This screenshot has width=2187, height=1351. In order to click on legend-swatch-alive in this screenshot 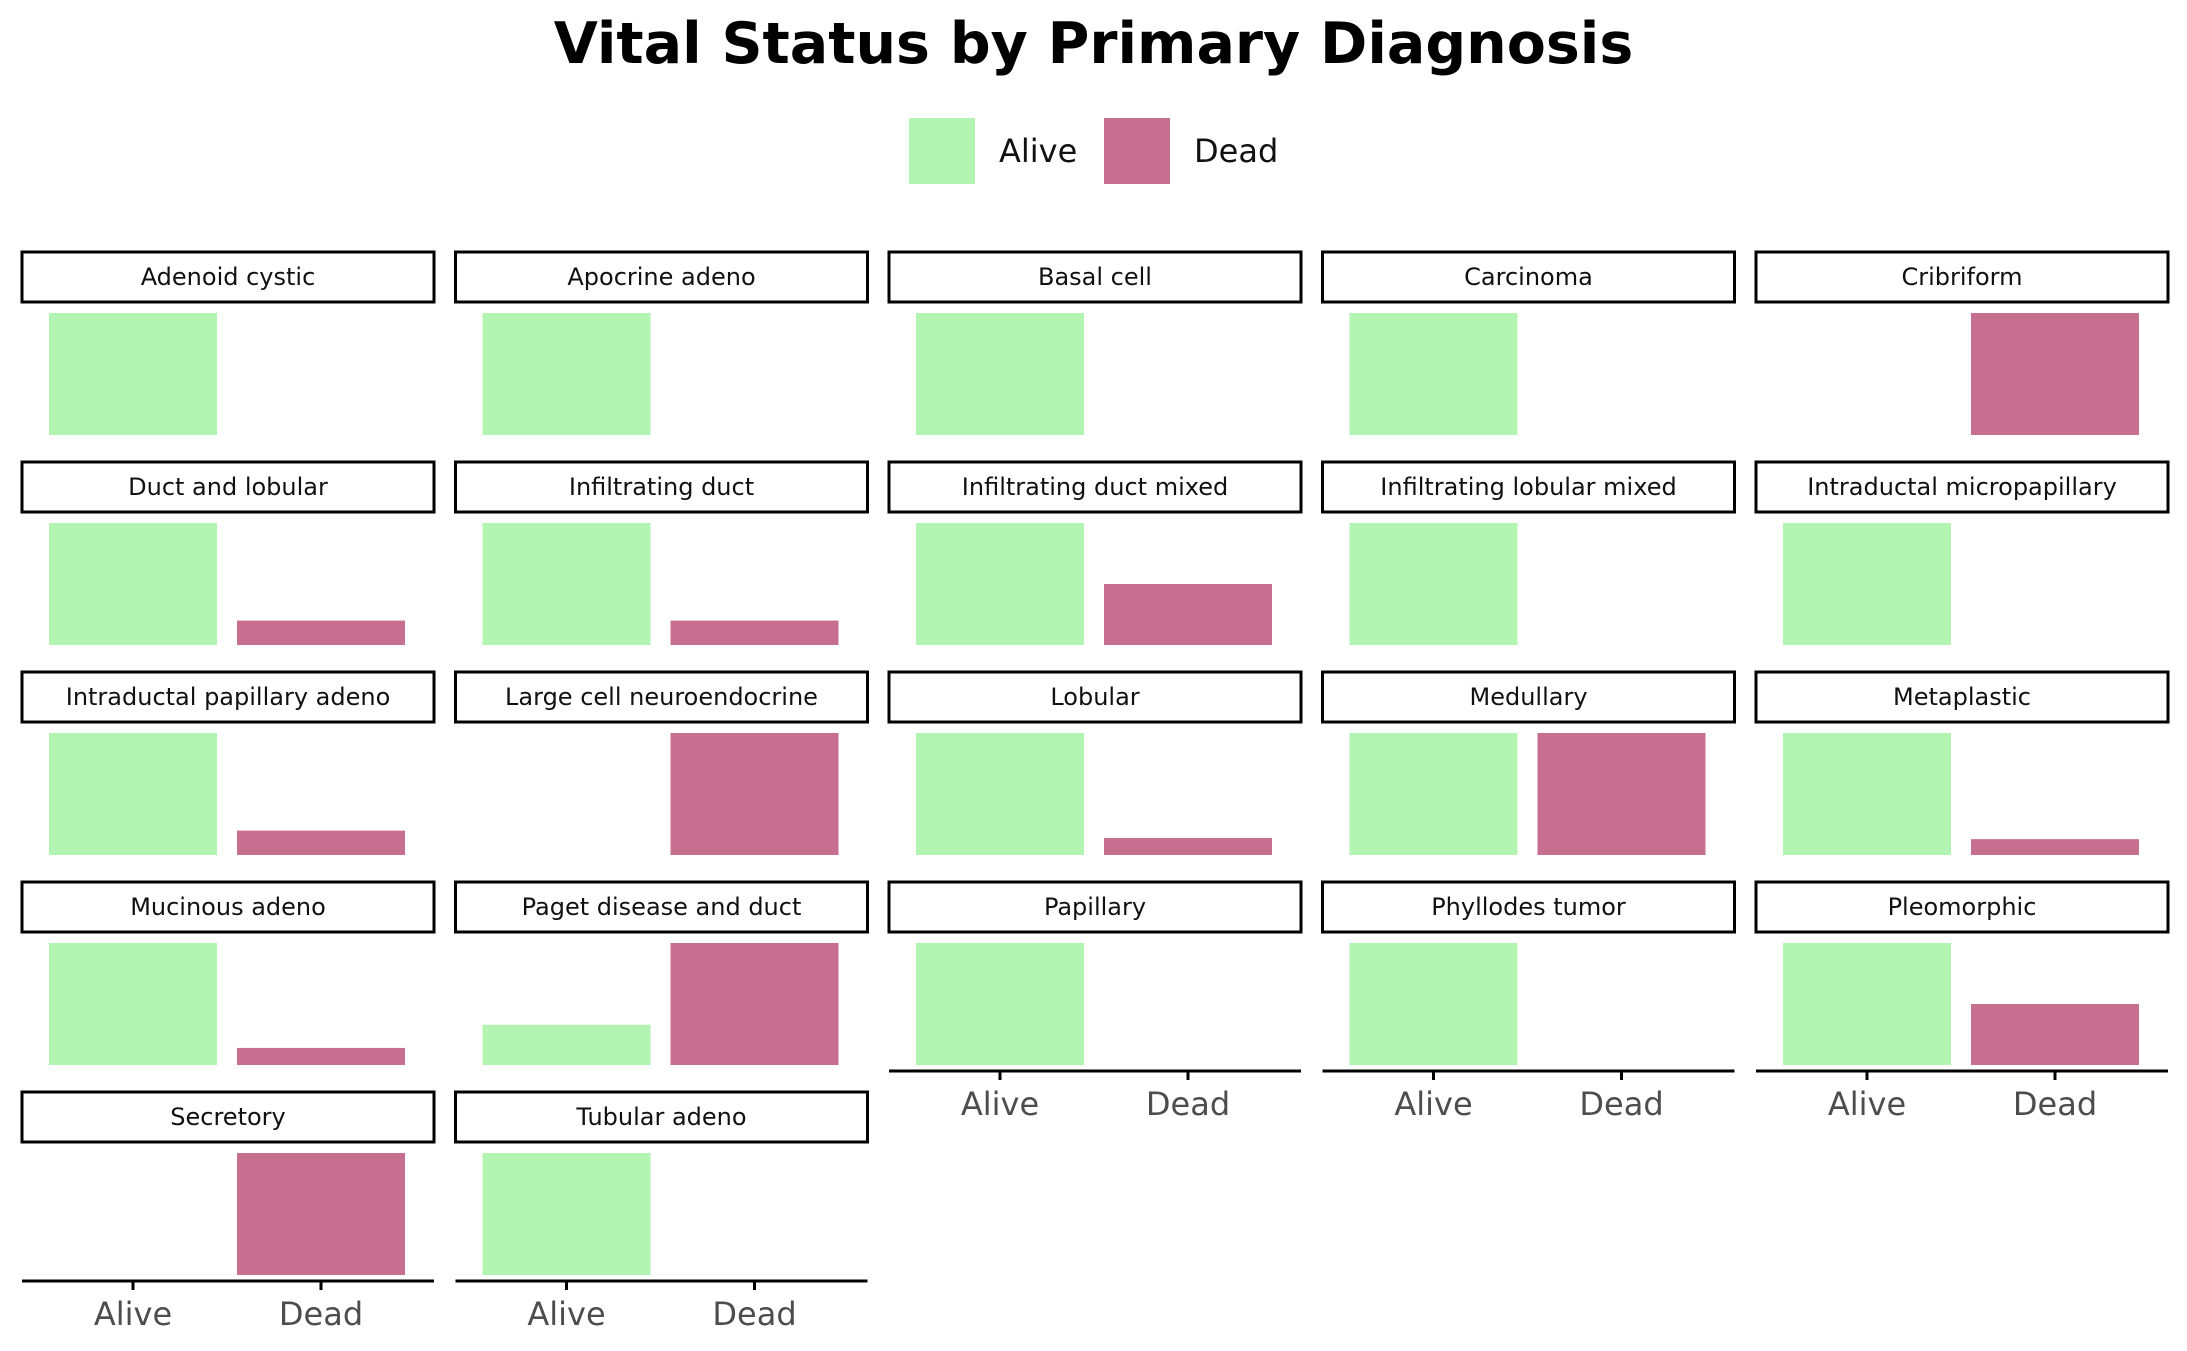, I will do `click(942, 151)`.